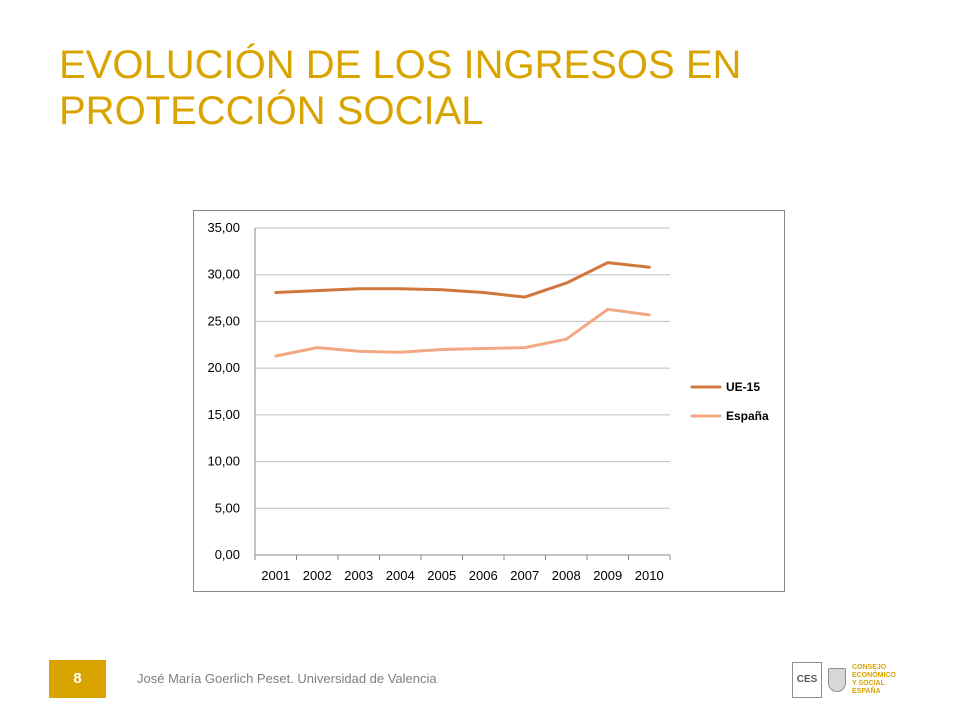 The height and width of the screenshot is (720, 960). I want to click on y-tick-label: 5,00, so click(227, 507).